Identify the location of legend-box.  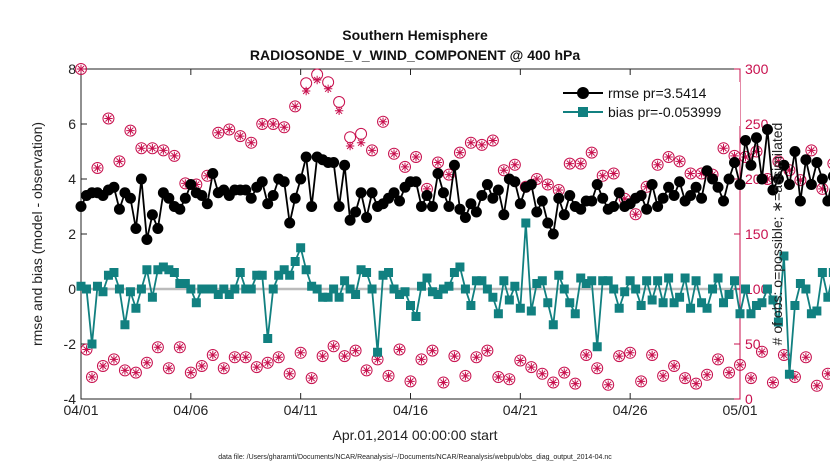
(649, 104).